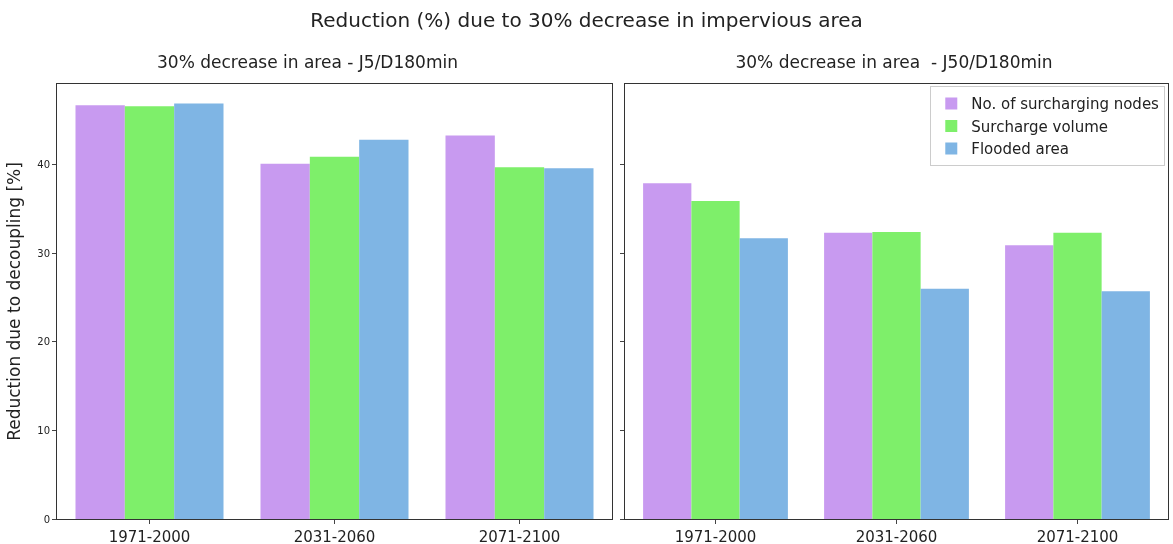 The width and height of the screenshot is (1173, 544). What do you see at coordinates (1065, 104) in the screenshot?
I see `legend-label: No. of surcharging nodes` at bounding box center [1065, 104].